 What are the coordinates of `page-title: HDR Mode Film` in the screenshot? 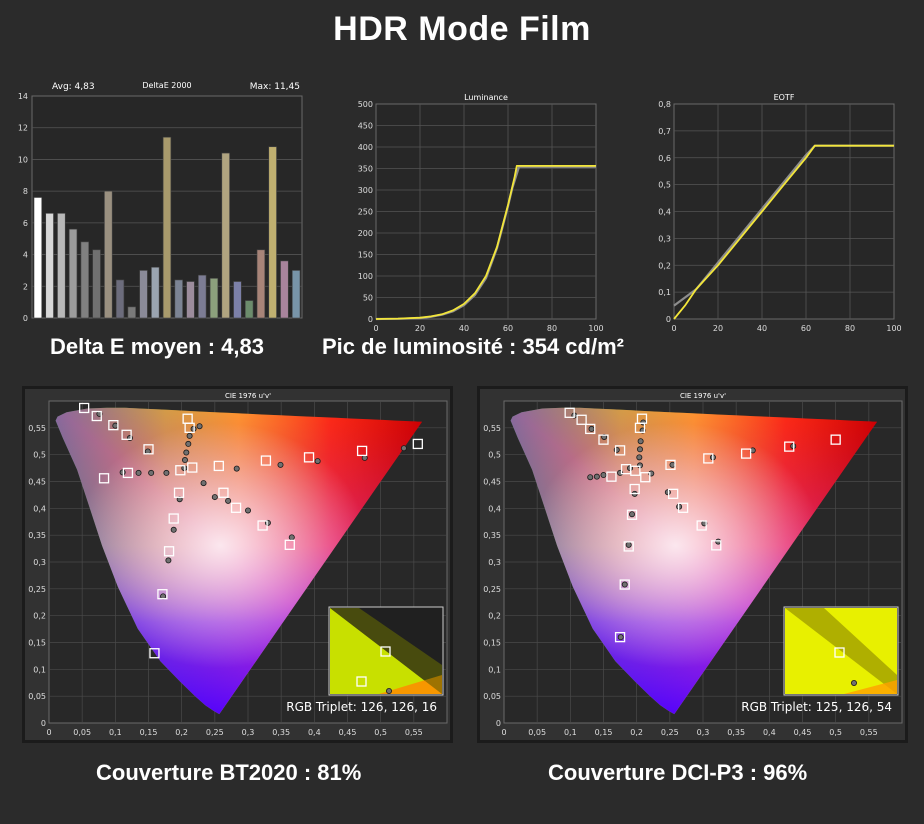 It's located at (462, 29).